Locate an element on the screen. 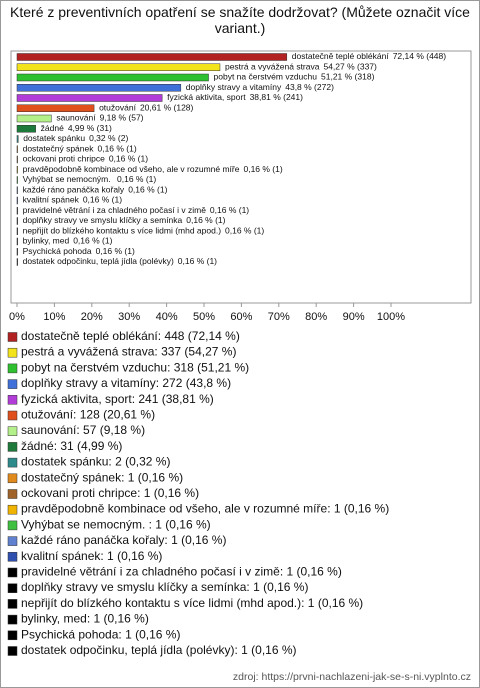 The width and height of the screenshot is (480, 688). x-tick-label: 10% is located at coordinates (54, 317).